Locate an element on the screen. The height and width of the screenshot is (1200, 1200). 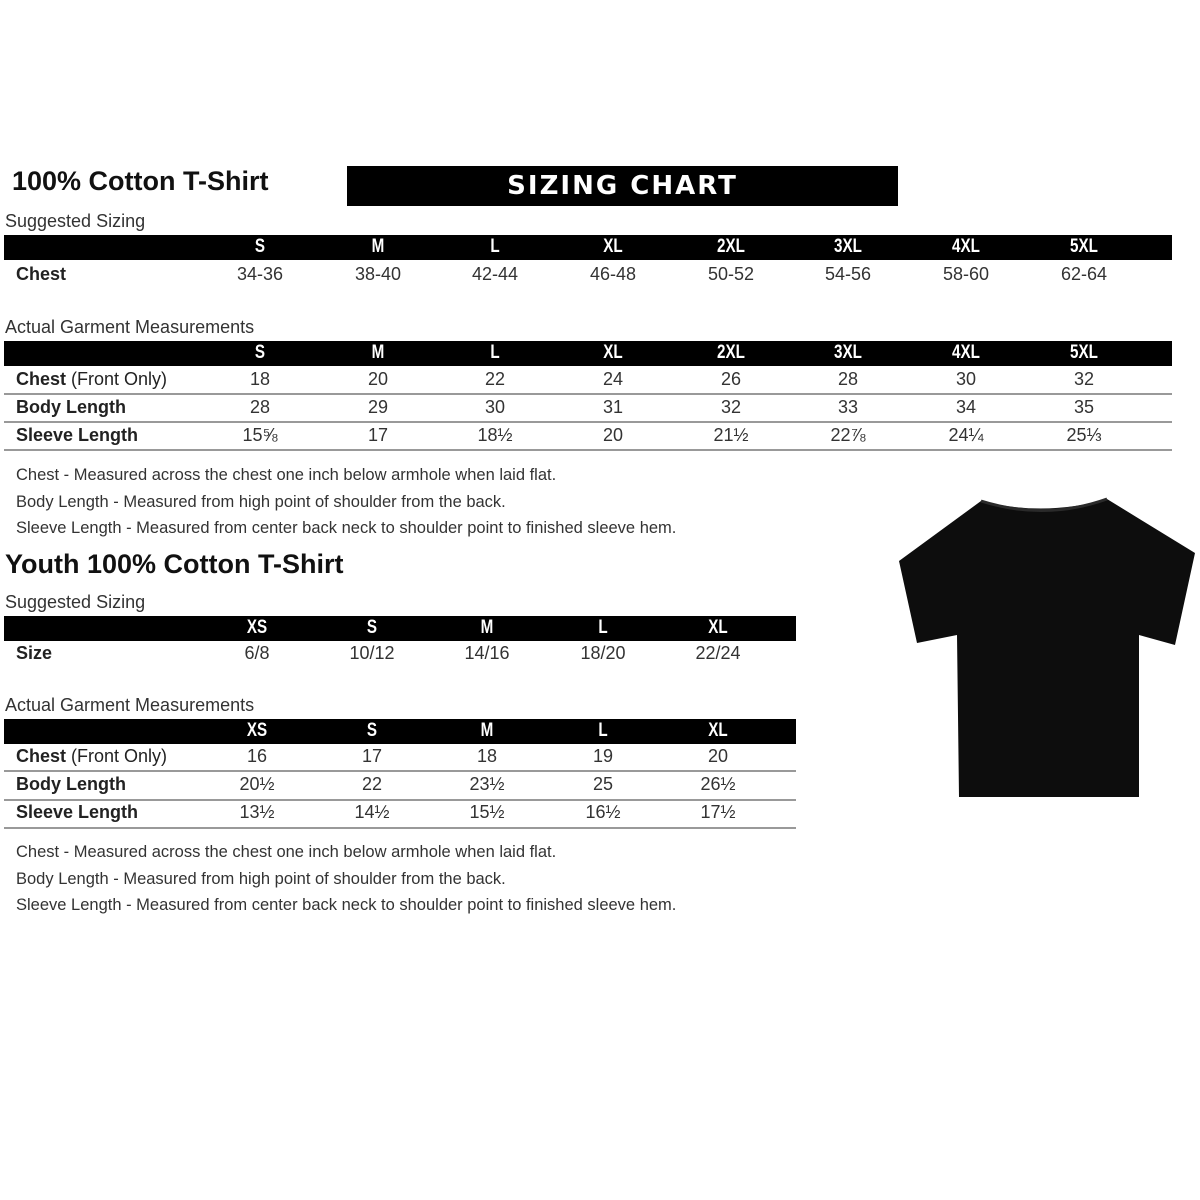
row-label: Sleeve Length is located at coordinates (77, 812).